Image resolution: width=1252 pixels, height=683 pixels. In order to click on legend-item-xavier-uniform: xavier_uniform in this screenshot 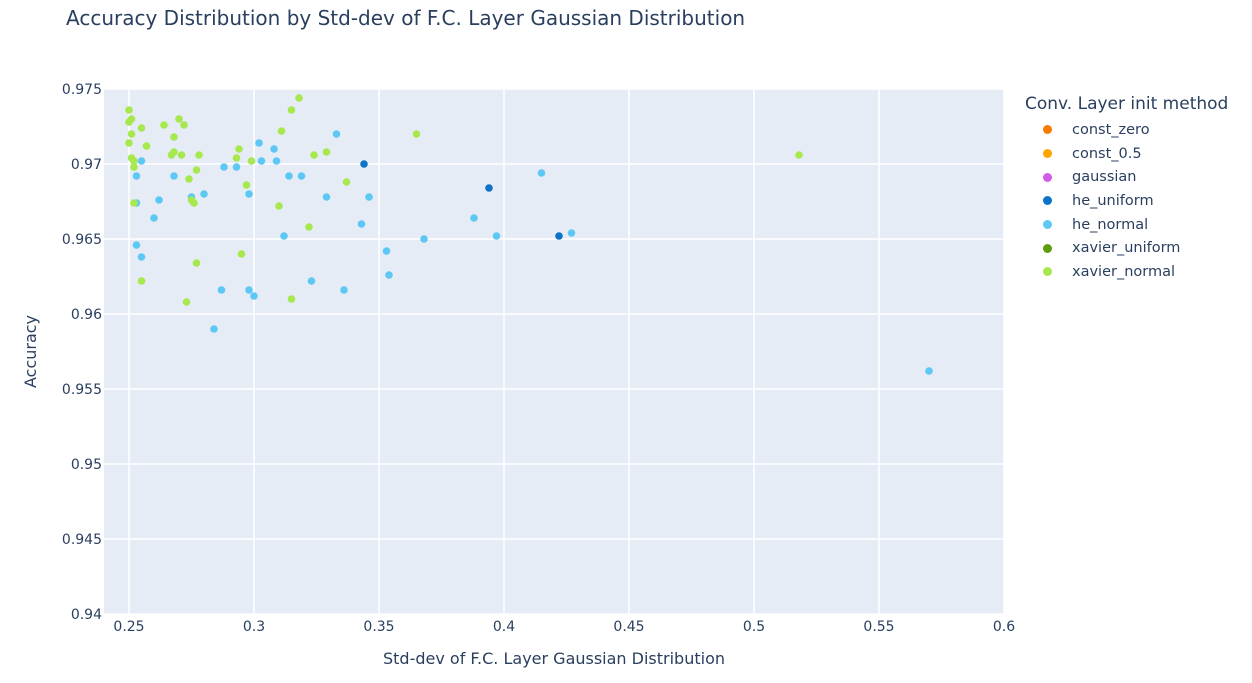, I will do `click(1126, 248)`.